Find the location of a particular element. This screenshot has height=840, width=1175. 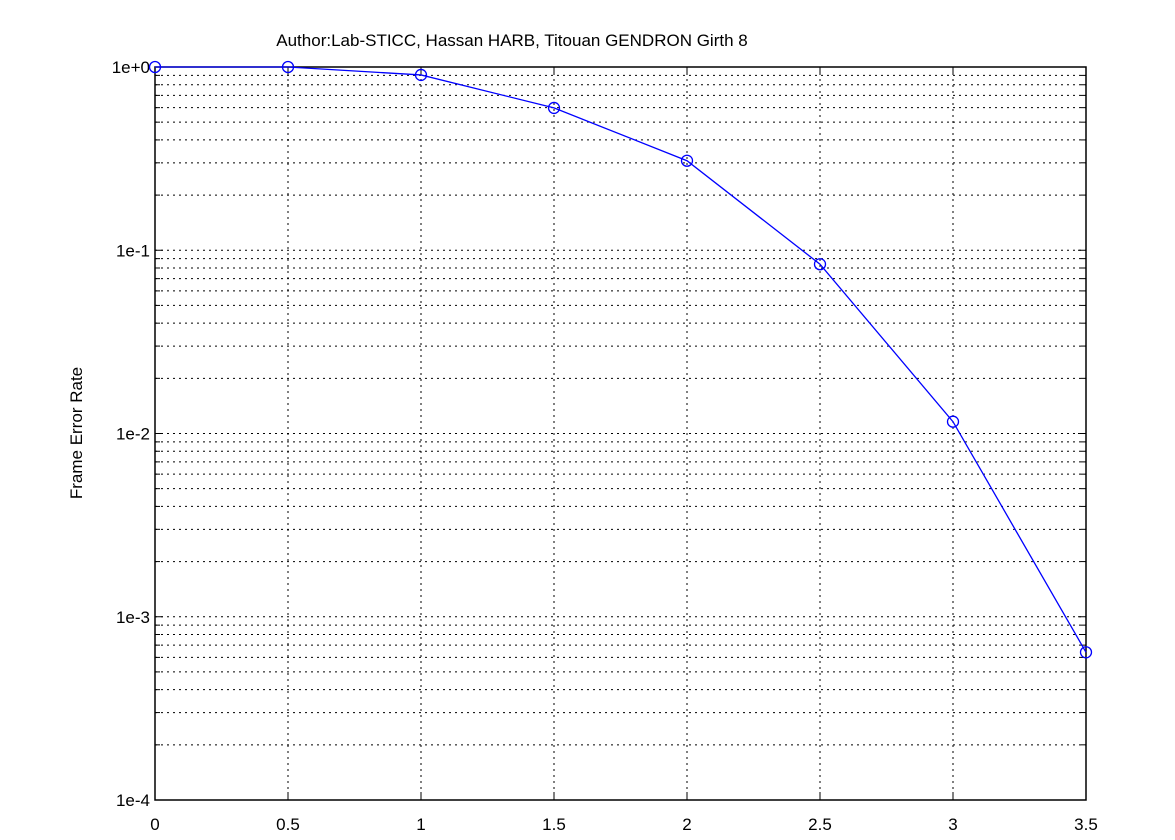

y-tick-label: 1e+0 is located at coordinates (131, 67).